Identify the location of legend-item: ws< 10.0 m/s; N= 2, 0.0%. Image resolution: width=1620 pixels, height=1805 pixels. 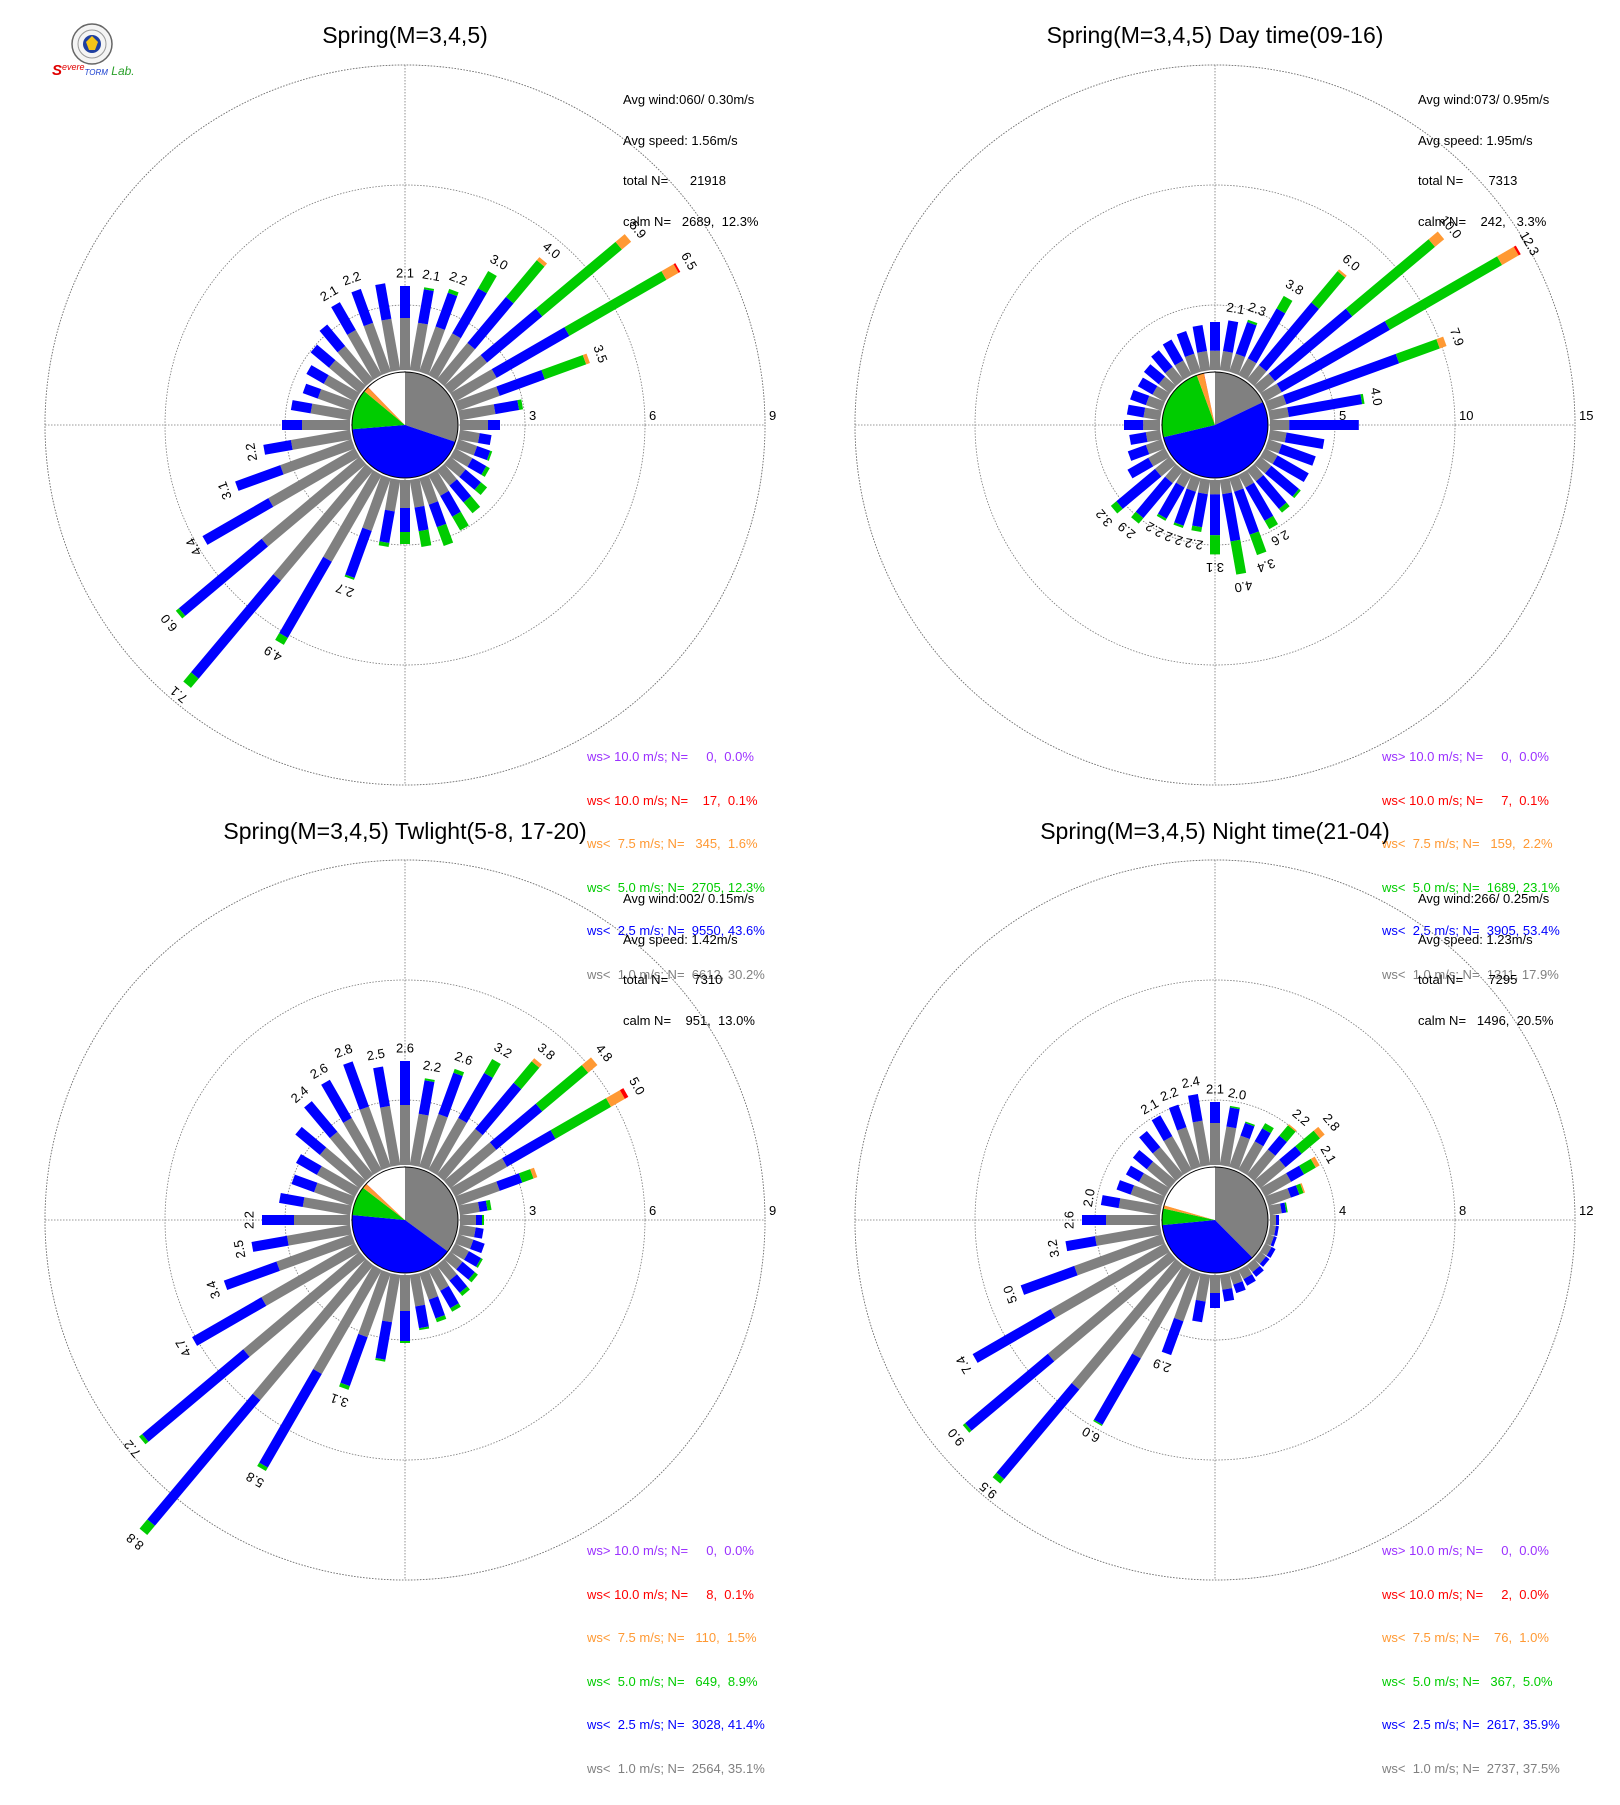
(1471, 1595).